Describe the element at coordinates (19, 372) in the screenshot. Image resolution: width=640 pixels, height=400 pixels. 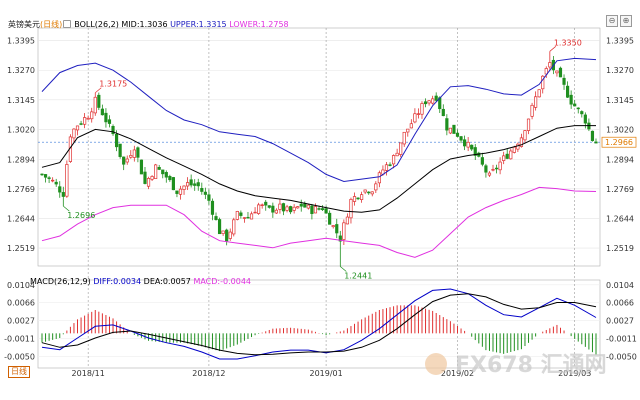
I see `period-tab: 日线` at that location.